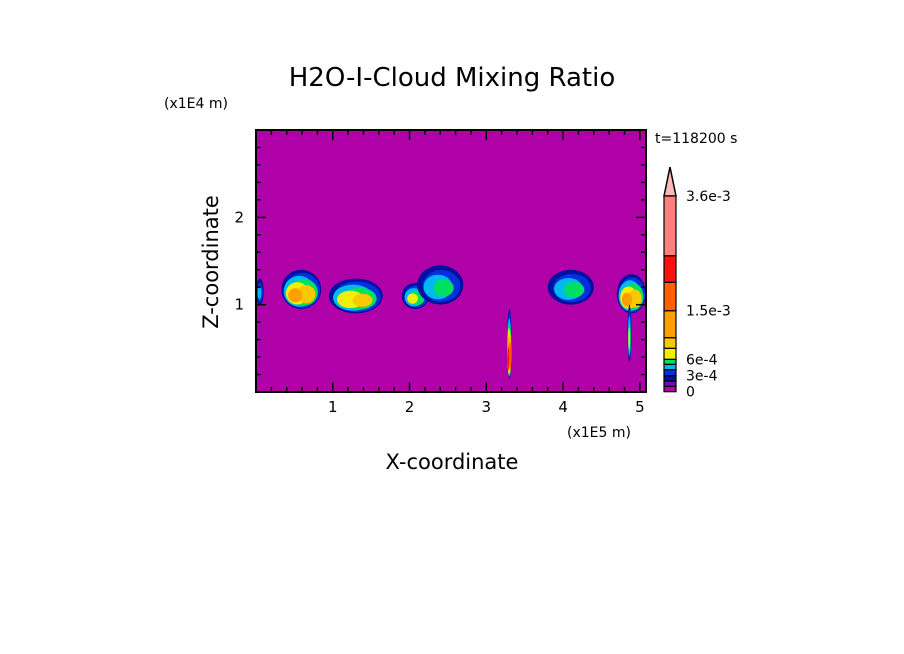  I want to click on colorbar-extend-arrow, so click(670, 181).